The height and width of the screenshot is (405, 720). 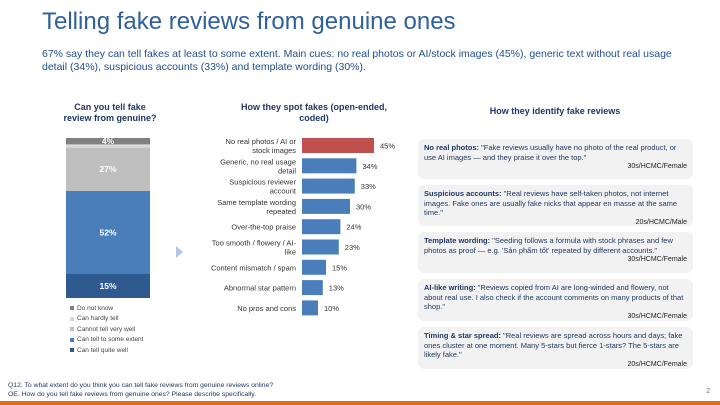 I want to click on stacked-chart-title: Can you tell fake review from genuine?, so click(x=110, y=113).